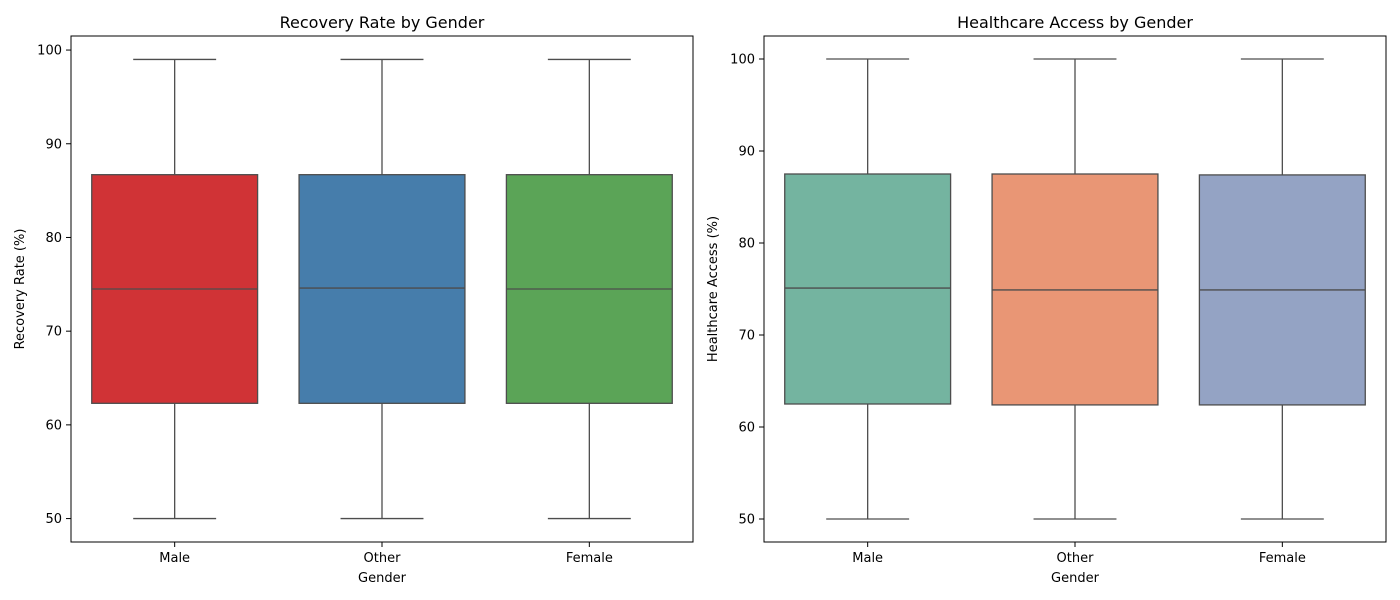  Describe the element at coordinates (1075, 22) in the screenshot. I see `chart-title: Healthcare Access by Gender` at that location.